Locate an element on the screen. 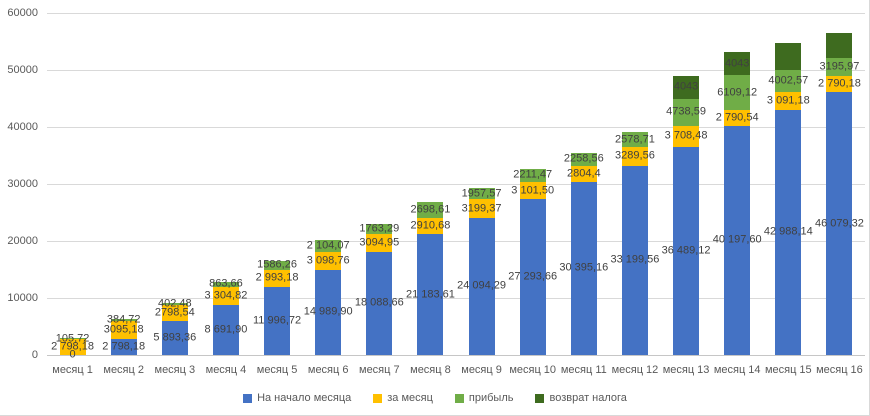 The width and height of the screenshot is (870, 416). data-label: 1586,26 is located at coordinates (277, 264).